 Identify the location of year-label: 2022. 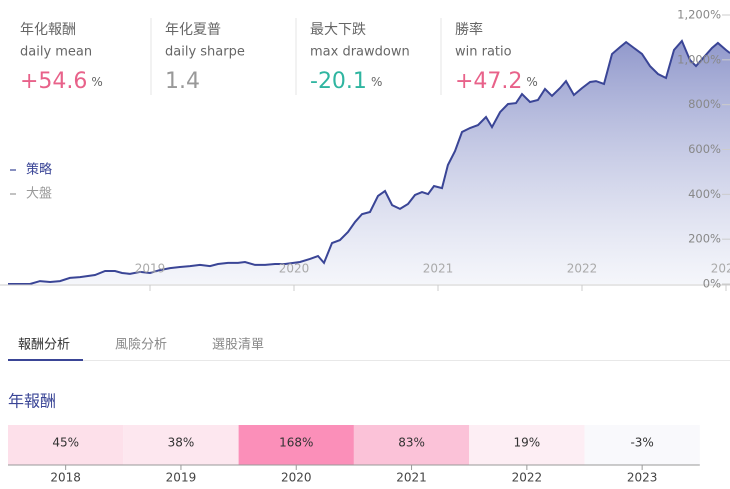
(527, 478).